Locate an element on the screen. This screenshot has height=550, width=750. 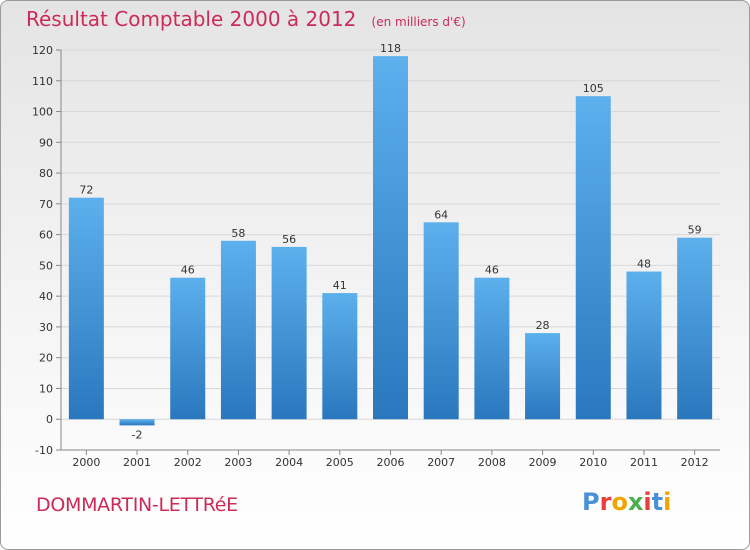
y-tick-label: 60 is located at coordinates (46, 235).